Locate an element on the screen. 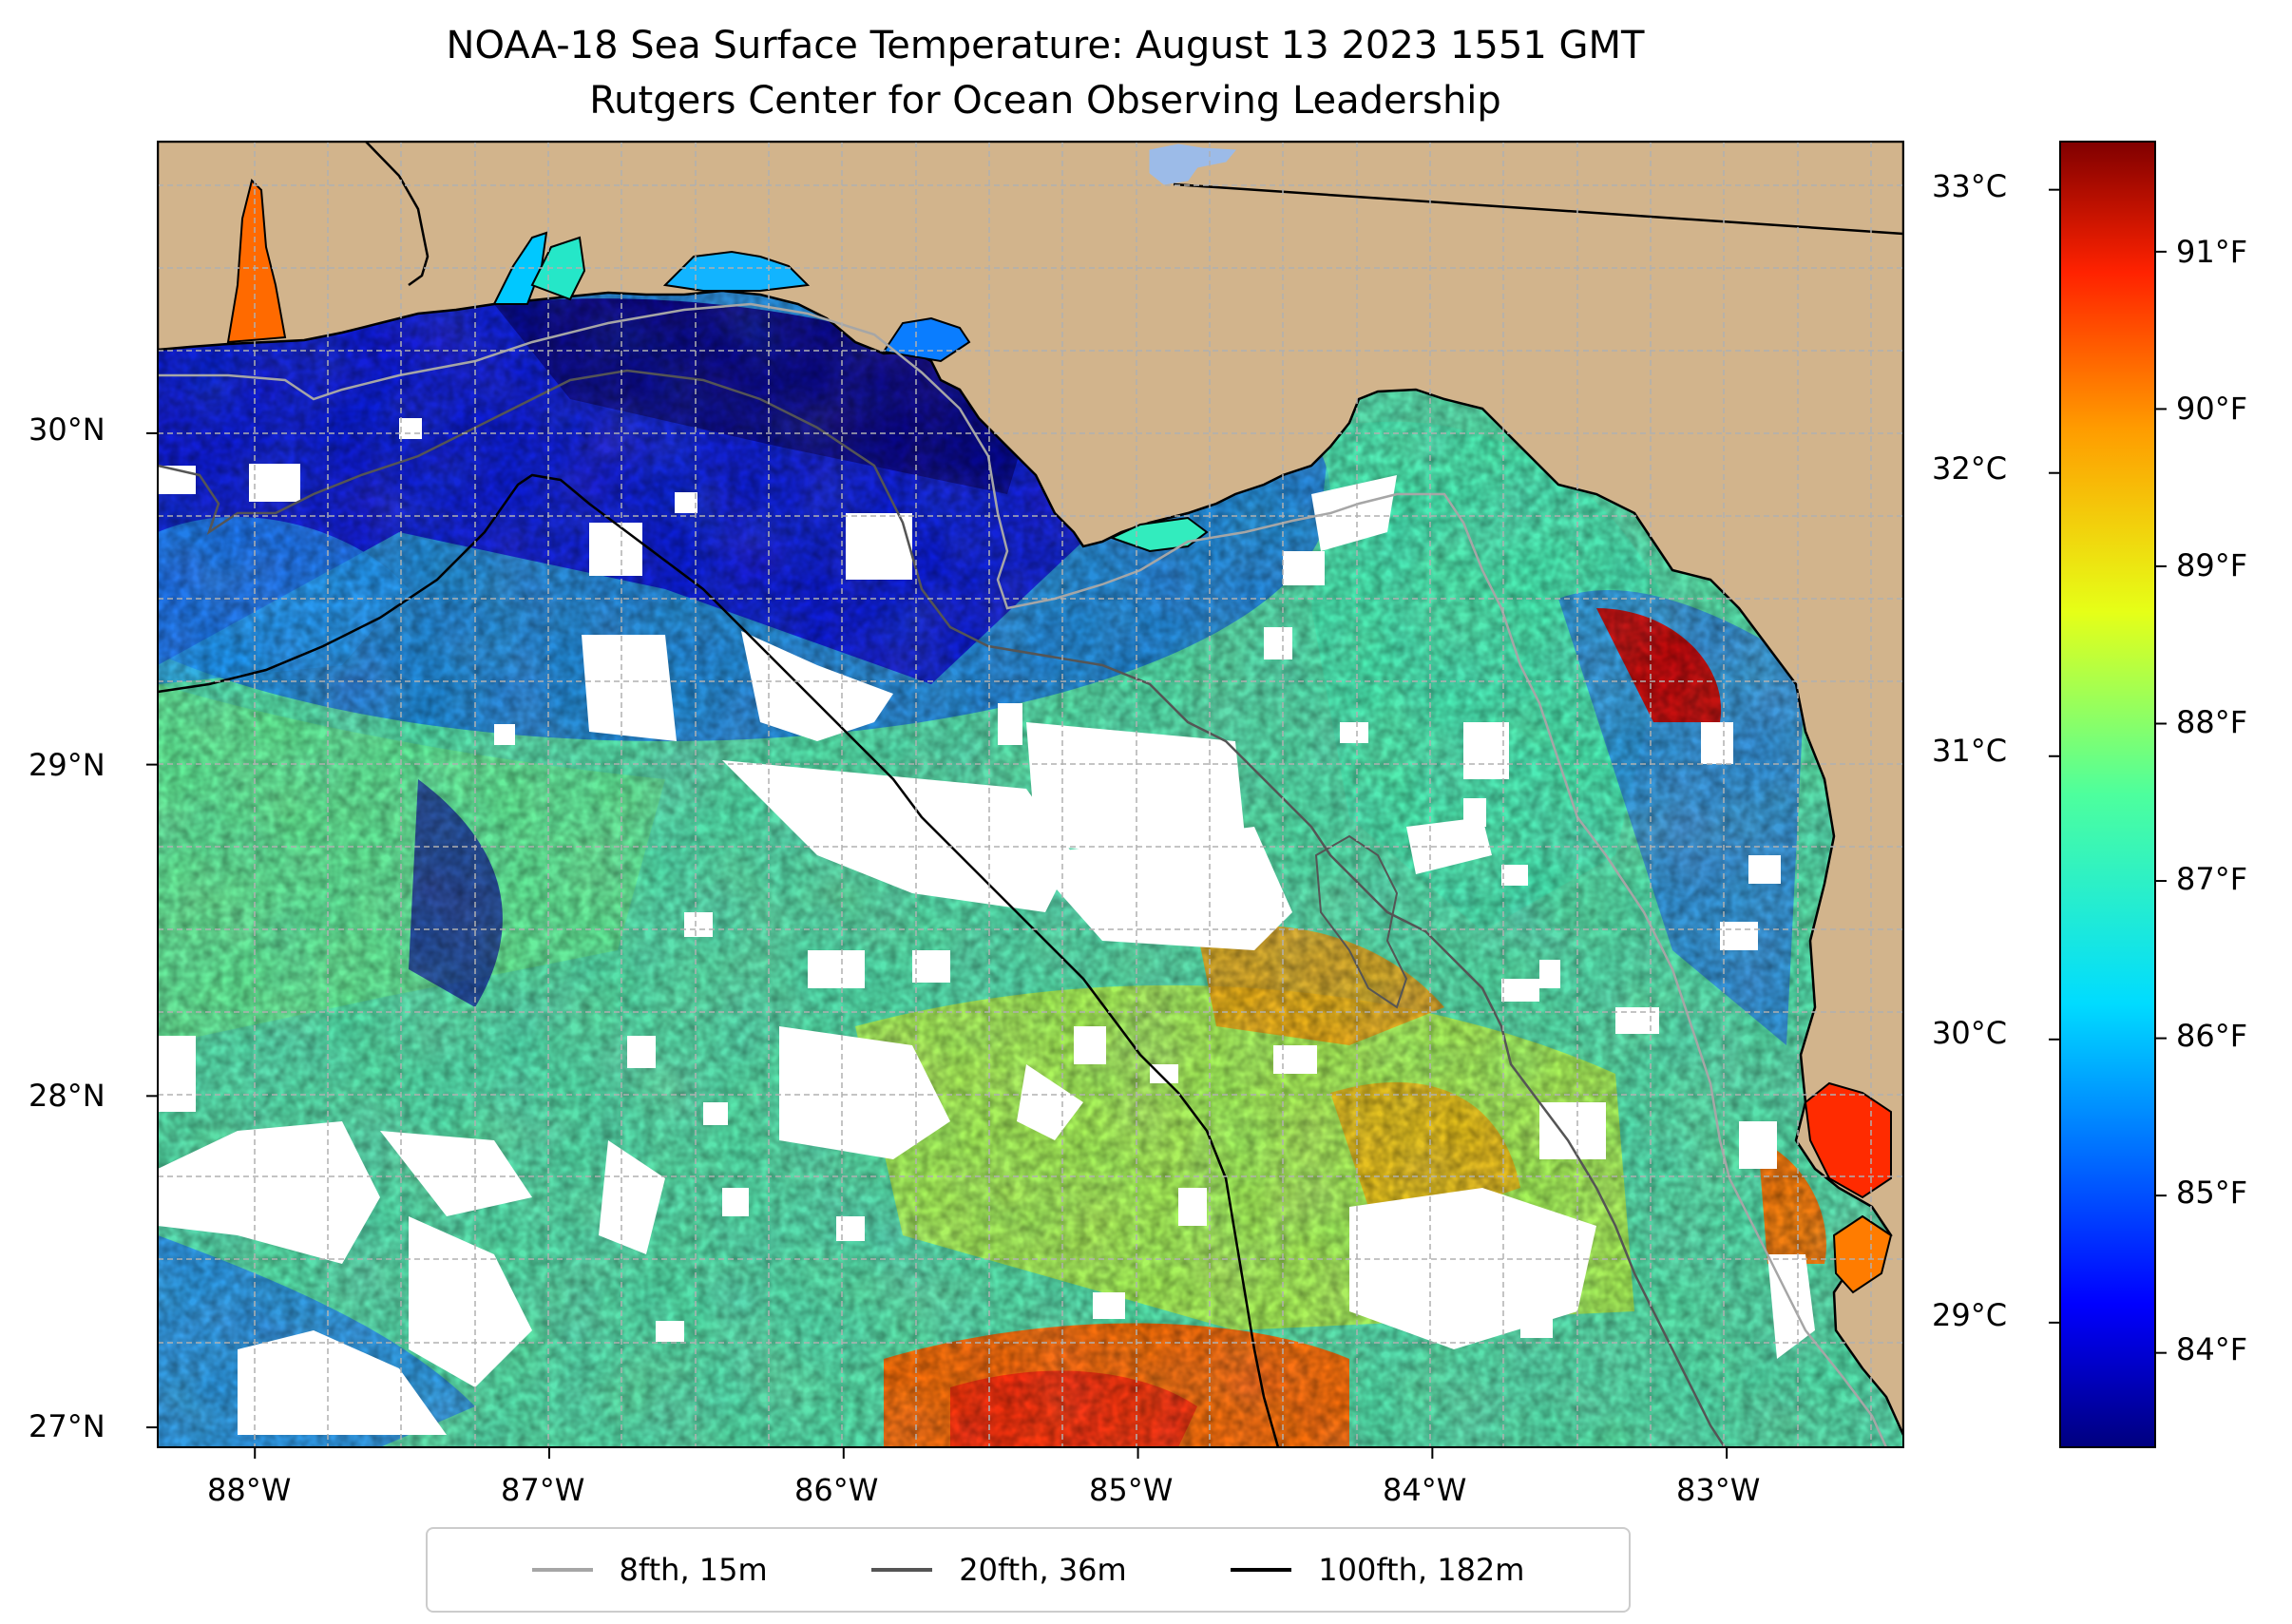 The height and width of the screenshot is (1624, 2292). fahrenheit-tick-label: 90°F is located at coordinates (2212, 409).